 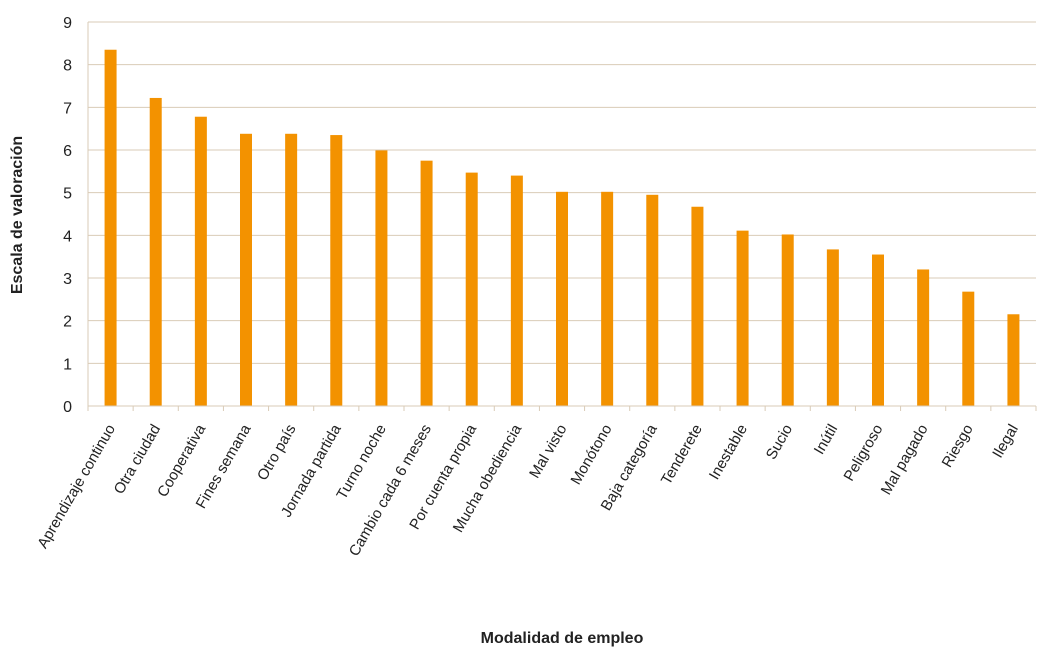 I want to click on x-tick-label: Sucio, so click(x=779, y=442).